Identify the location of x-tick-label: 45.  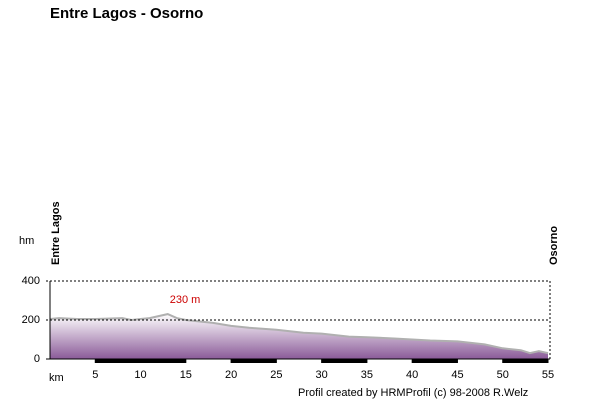
(457, 375).